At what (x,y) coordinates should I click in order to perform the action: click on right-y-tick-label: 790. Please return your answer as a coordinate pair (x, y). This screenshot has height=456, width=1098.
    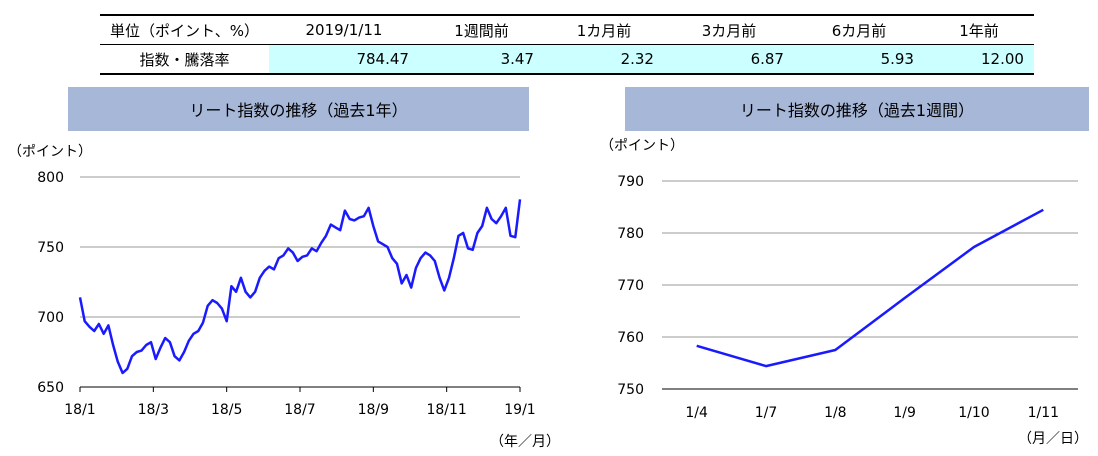
    Looking at the image, I should click on (630, 182).